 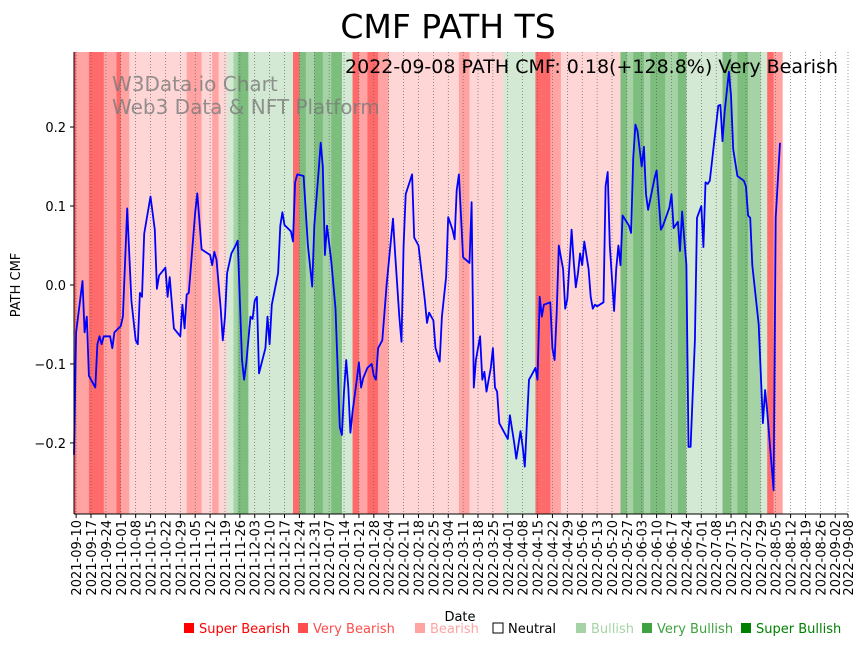 I want to click on legend-item: Bullish, so click(x=605, y=629).